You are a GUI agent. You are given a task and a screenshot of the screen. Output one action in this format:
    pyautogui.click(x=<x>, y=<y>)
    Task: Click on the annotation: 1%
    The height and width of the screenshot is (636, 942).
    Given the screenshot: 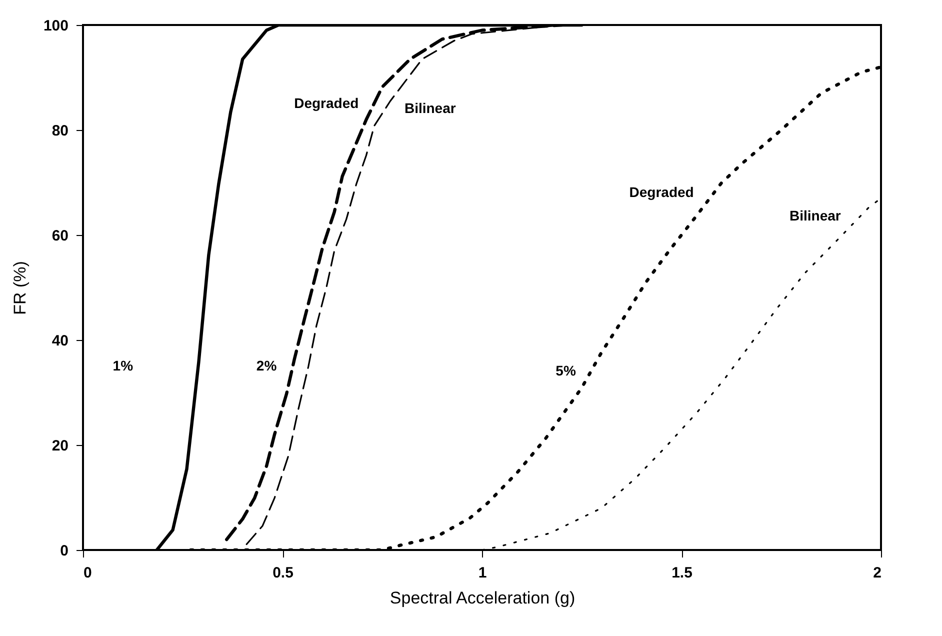 What is the action you would take?
    pyautogui.click(x=123, y=365)
    